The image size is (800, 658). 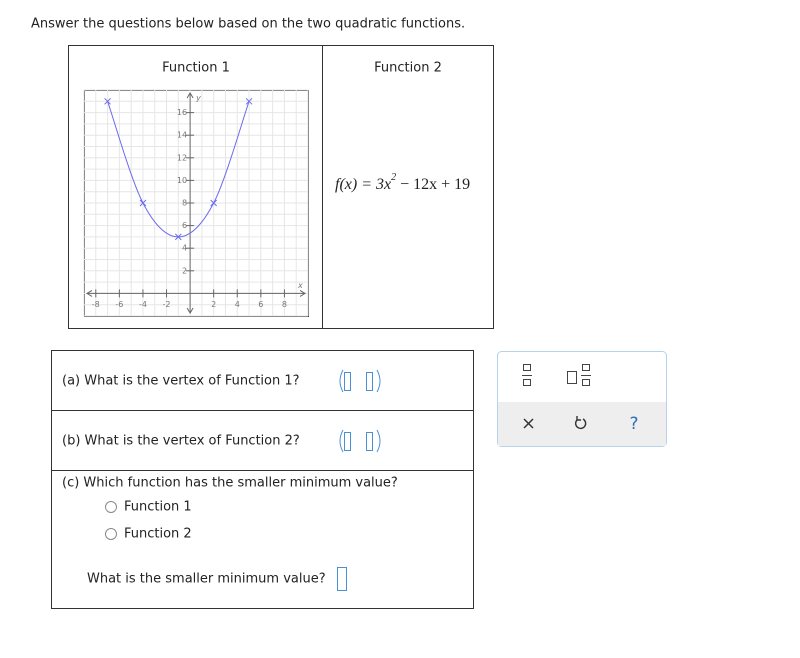 What do you see at coordinates (181, 381) in the screenshot?
I see `question-a: (a) What is the vertex of Function 1?` at bounding box center [181, 381].